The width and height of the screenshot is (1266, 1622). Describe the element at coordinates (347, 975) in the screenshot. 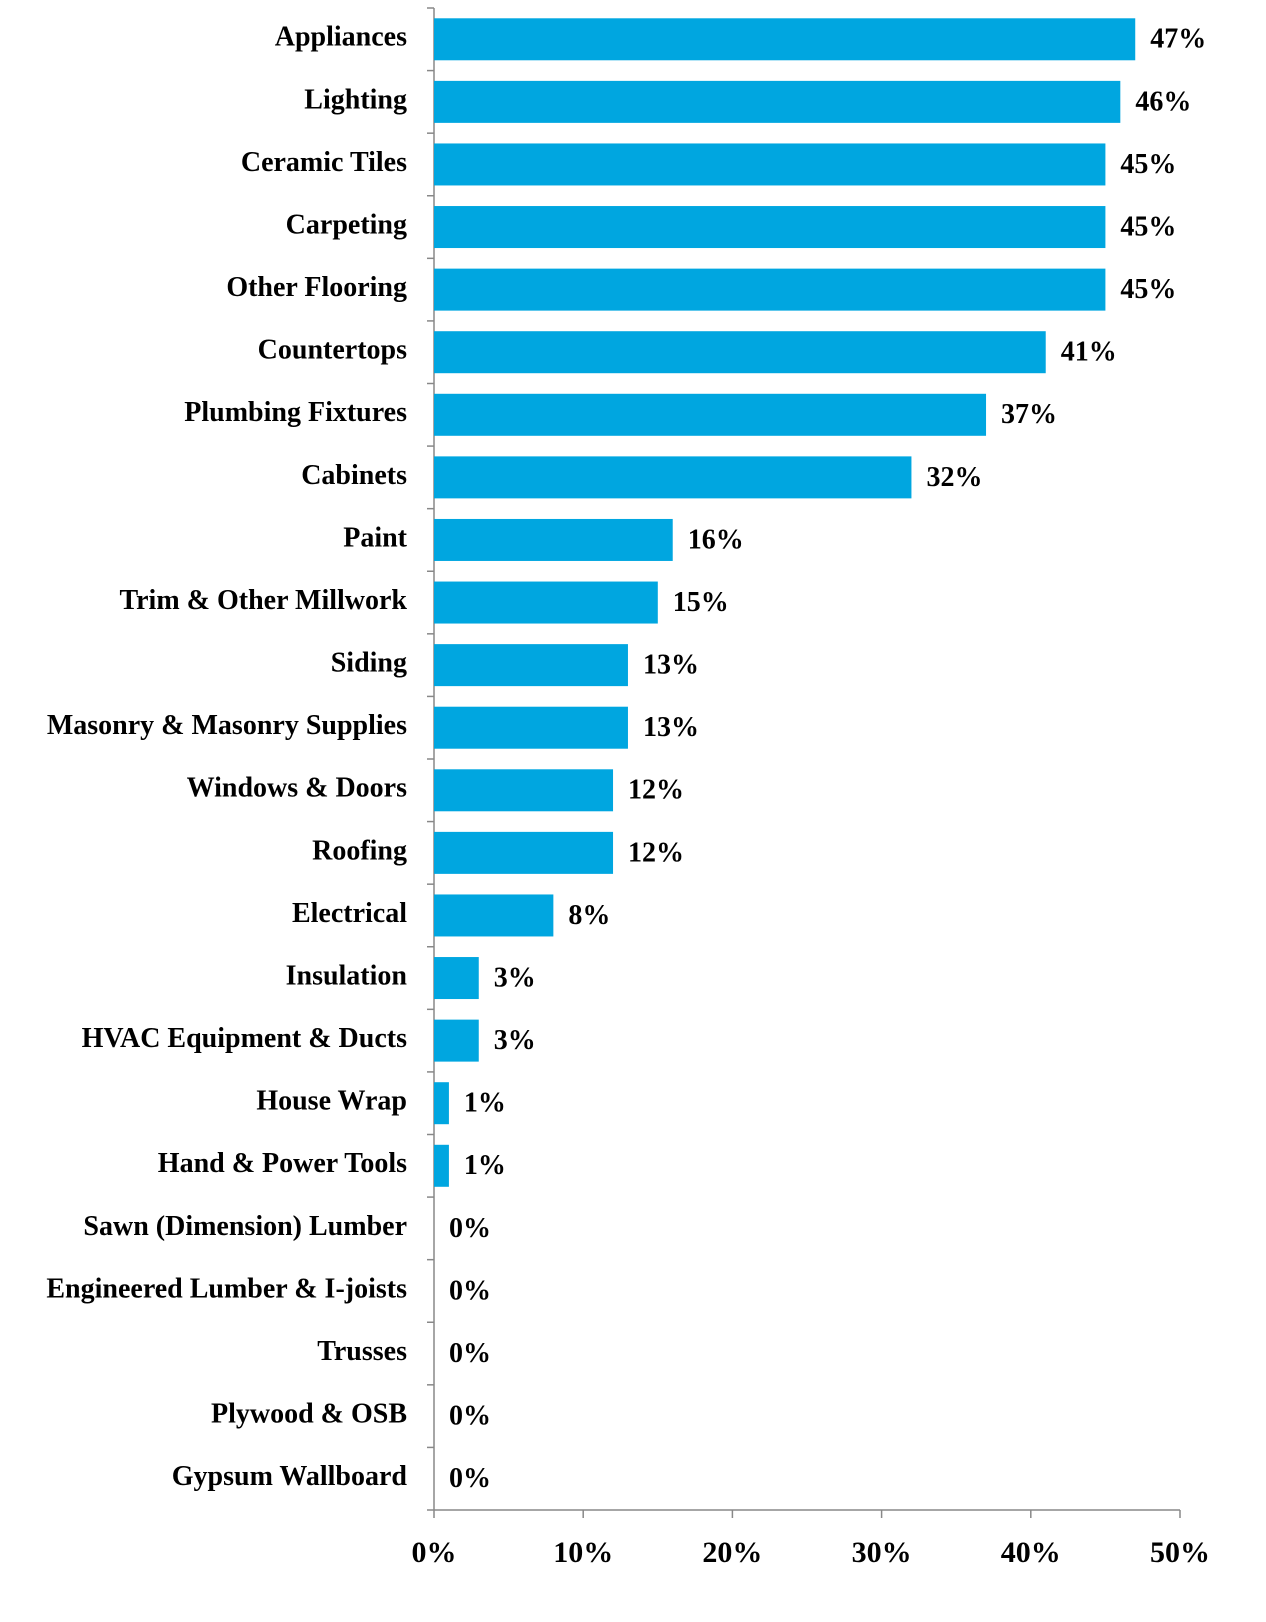

I see `y-tick-label: Insulation` at that location.